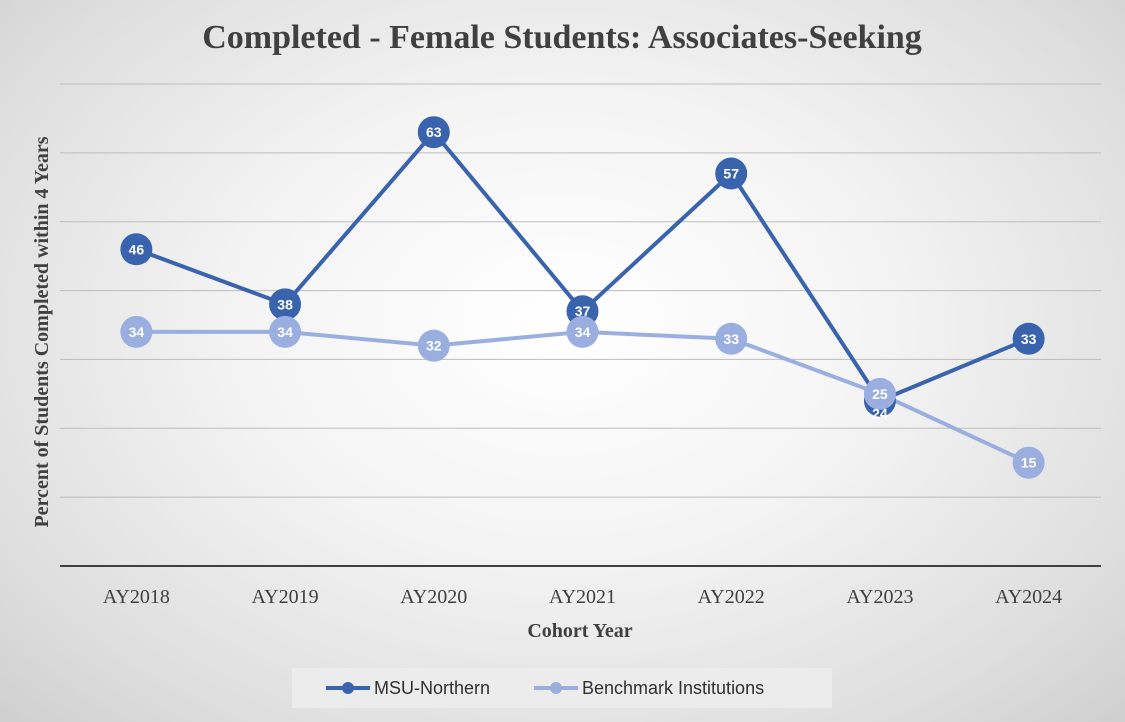 The height and width of the screenshot is (722, 1125). I want to click on data-label: 57, so click(731, 174).